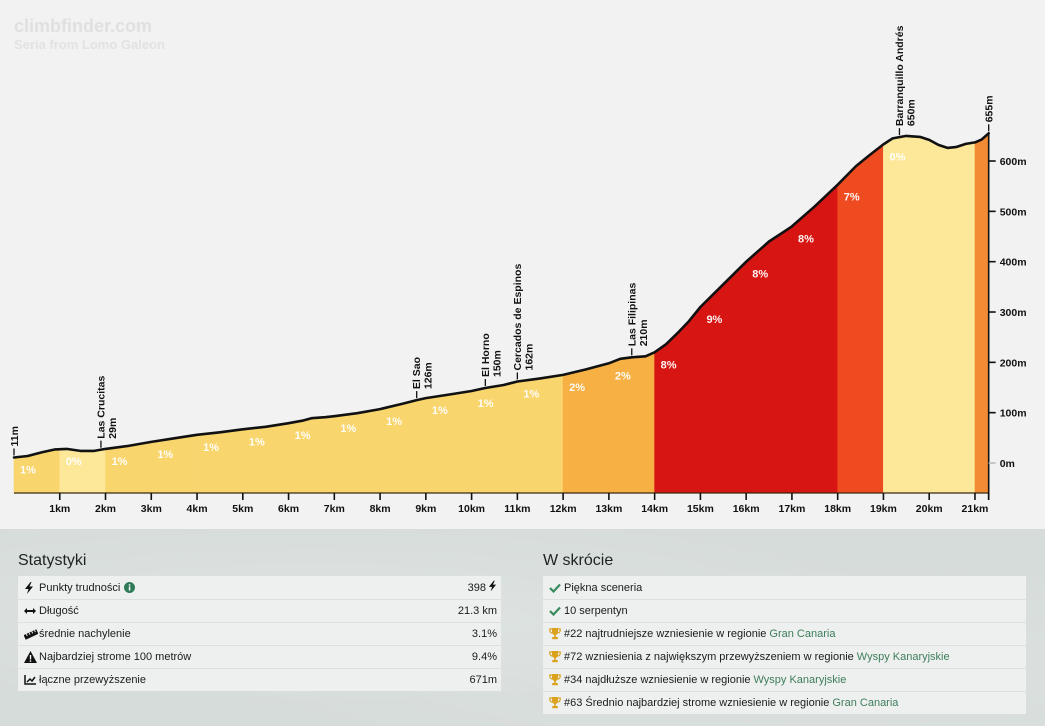 This screenshot has width=1045, height=726. What do you see at coordinates (31, 680) in the screenshot?
I see `chart-line-icon` at bounding box center [31, 680].